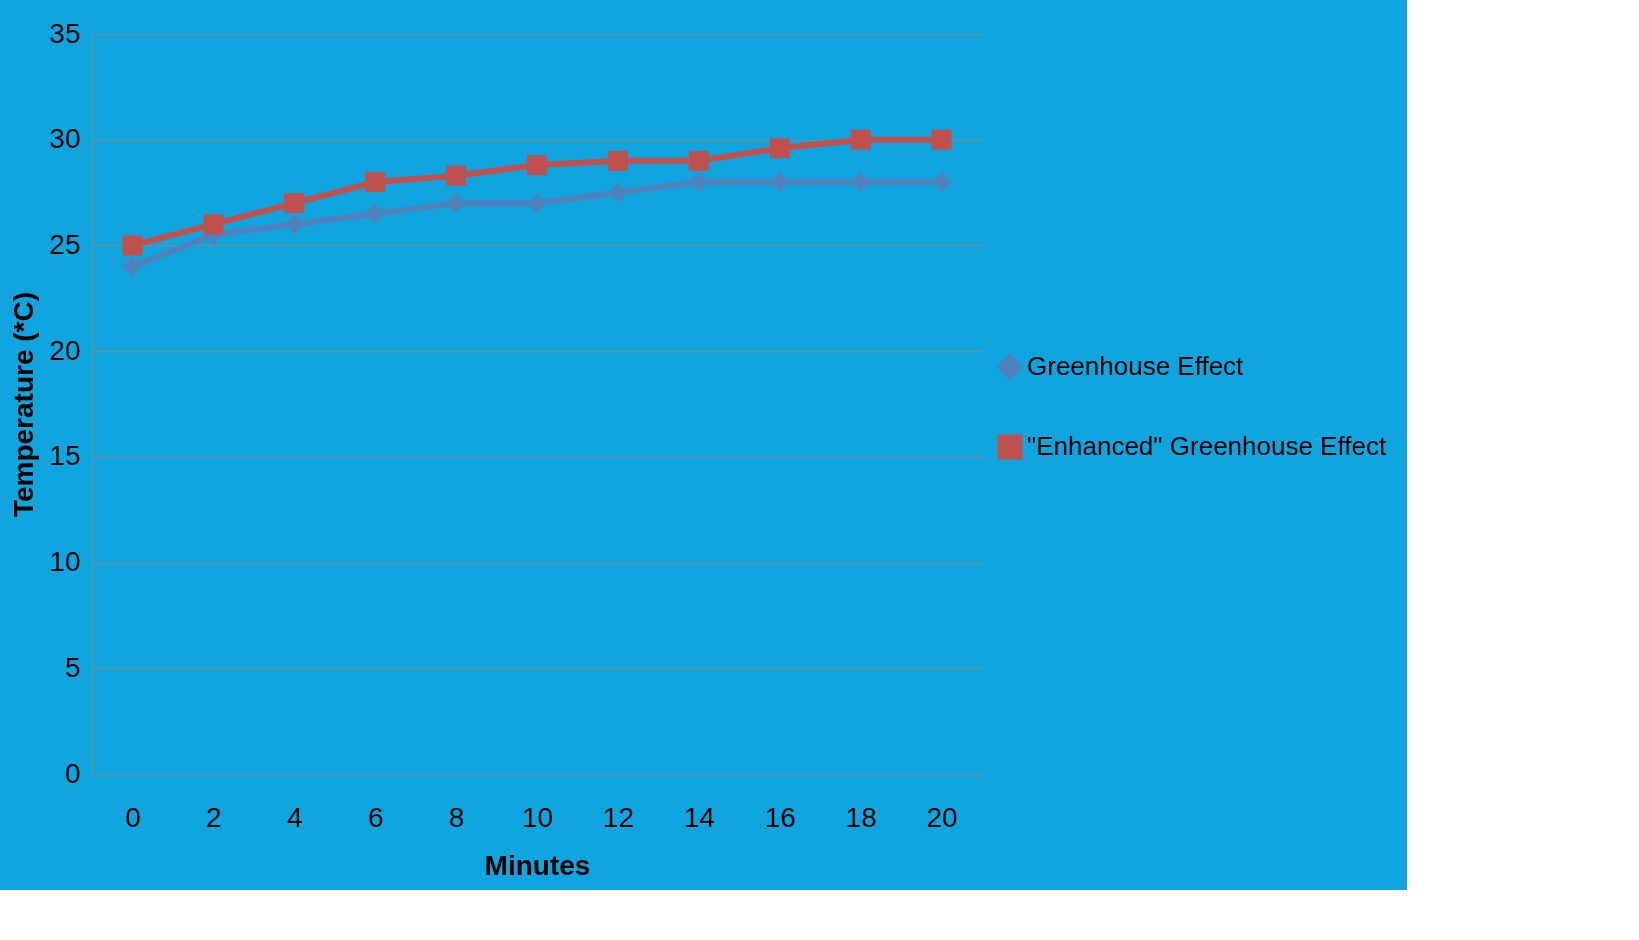 This screenshot has height=940, width=1639. Describe the element at coordinates (72, 773) in the screenshot. I see `y-tick-label: 0` at that location.